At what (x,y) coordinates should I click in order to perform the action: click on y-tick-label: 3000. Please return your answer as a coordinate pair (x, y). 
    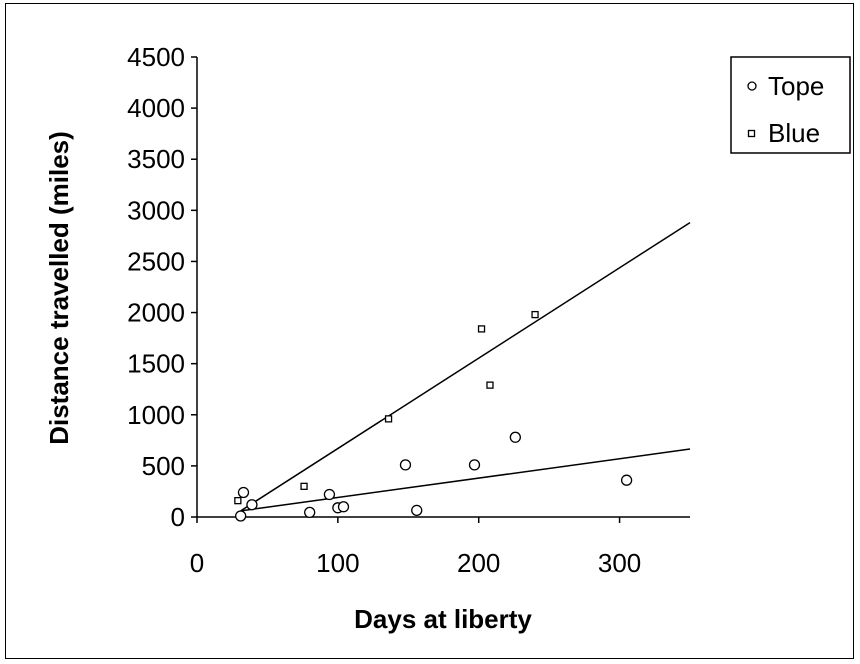
    Looking at the image, I should click on (156, 210).